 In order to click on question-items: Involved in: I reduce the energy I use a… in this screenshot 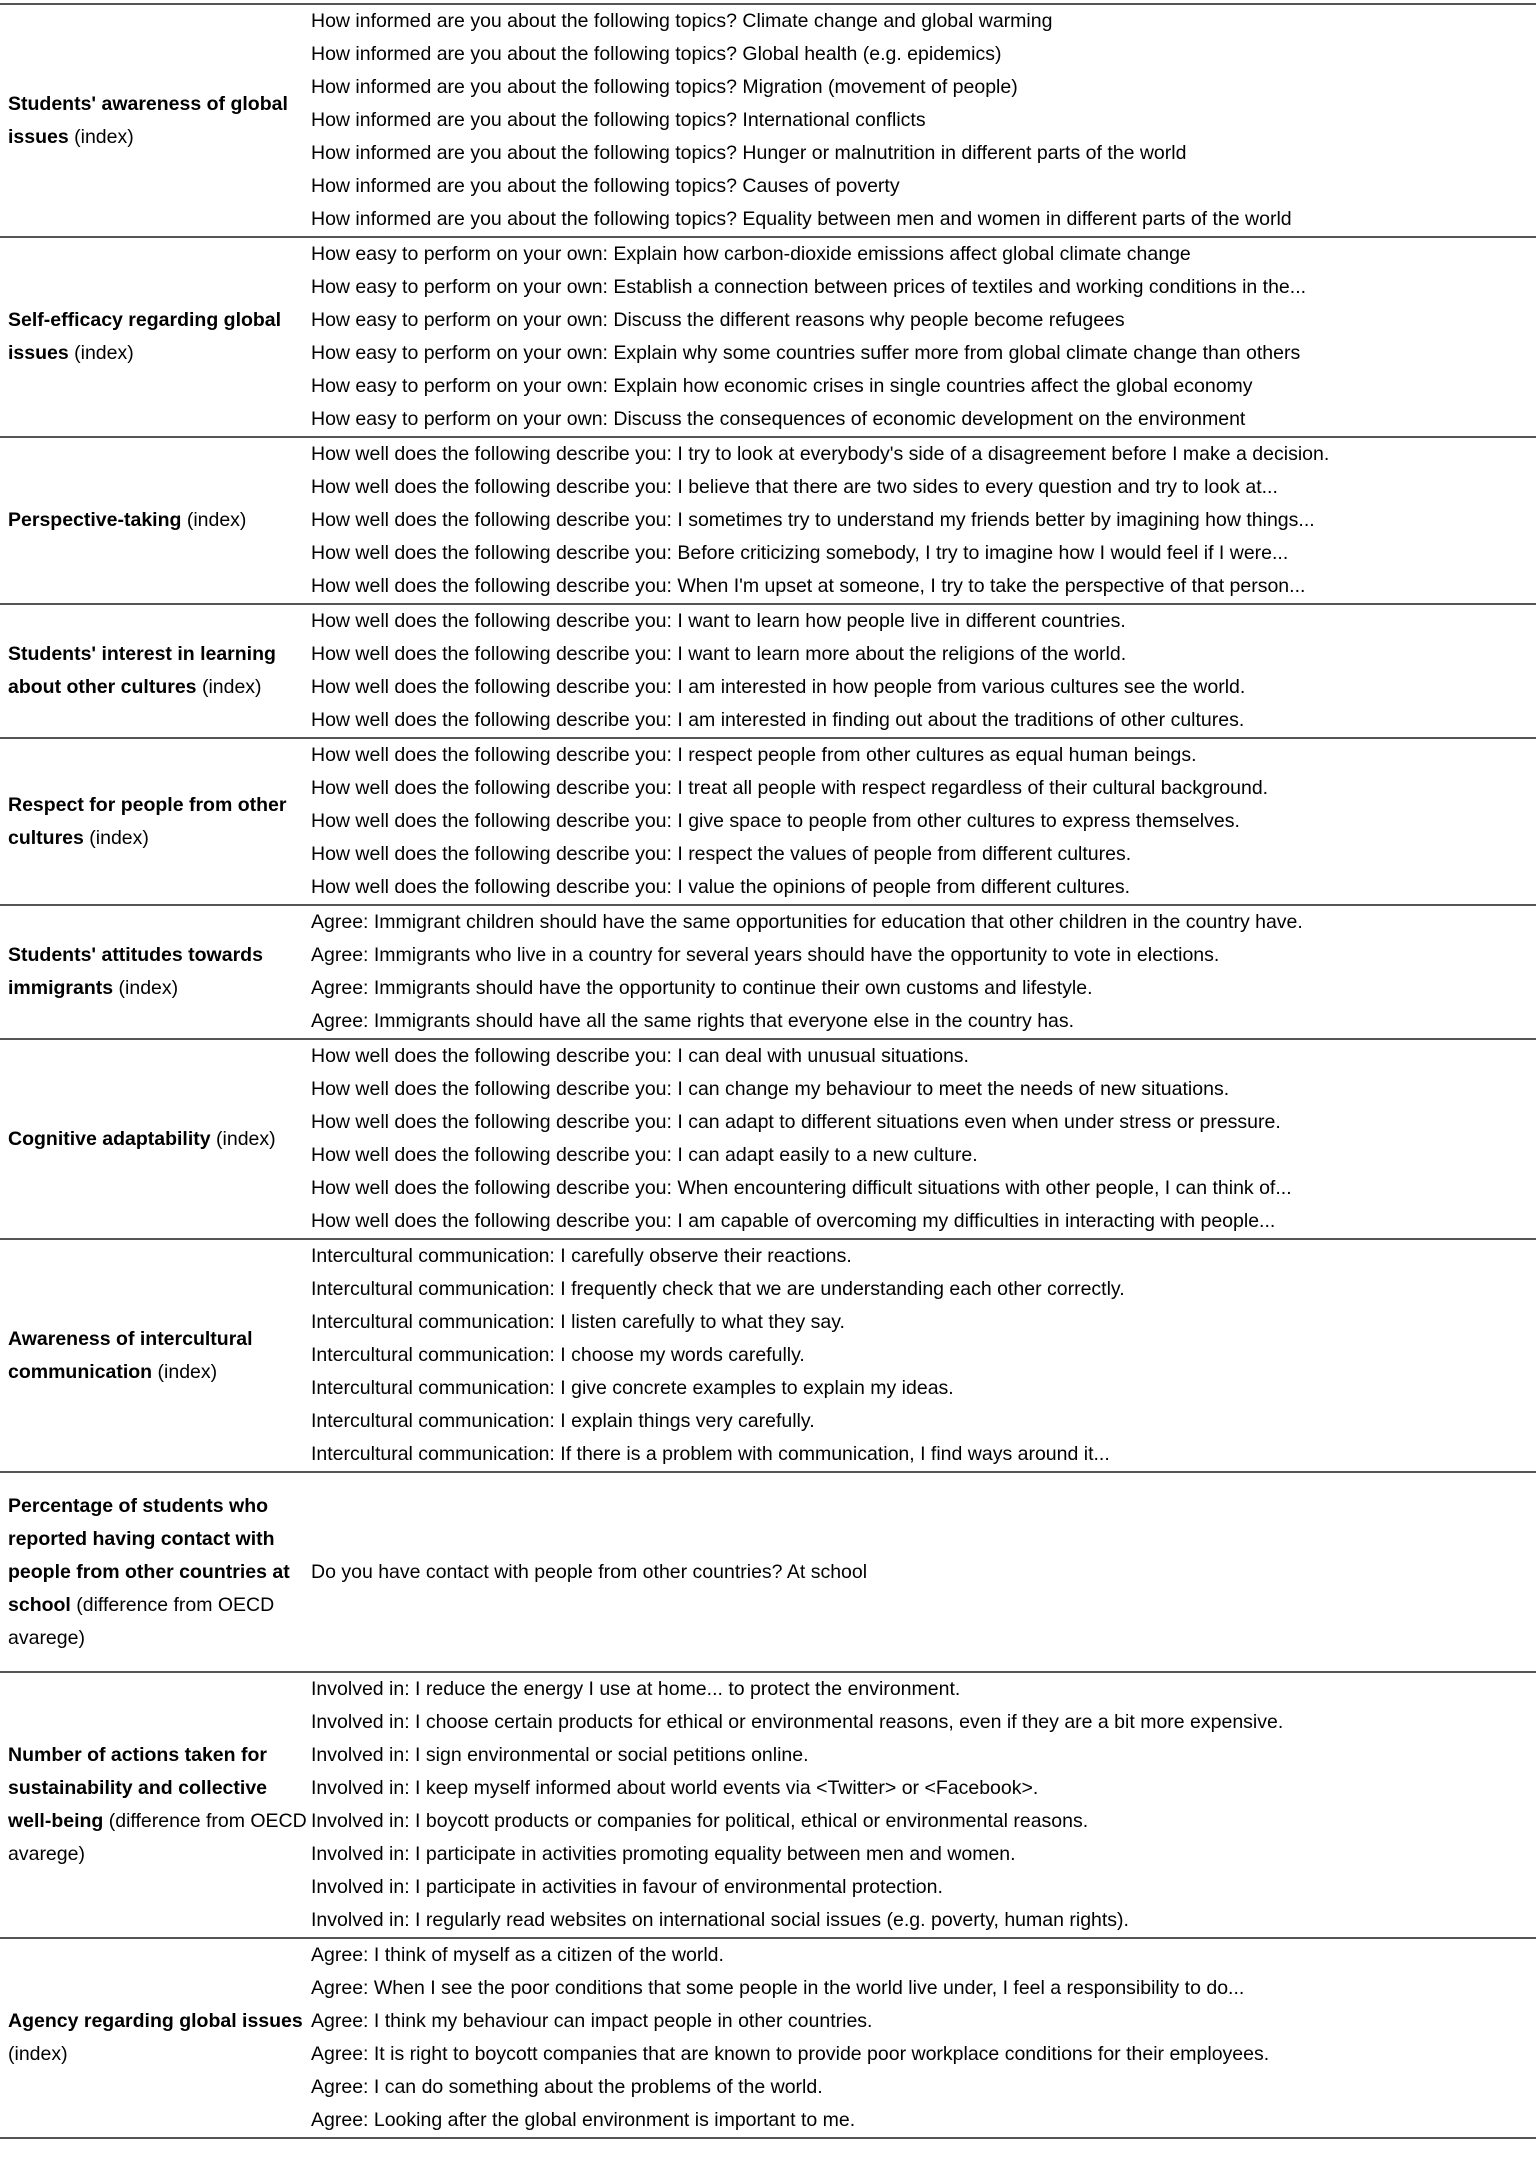, I will do `click(923, 1805)`.